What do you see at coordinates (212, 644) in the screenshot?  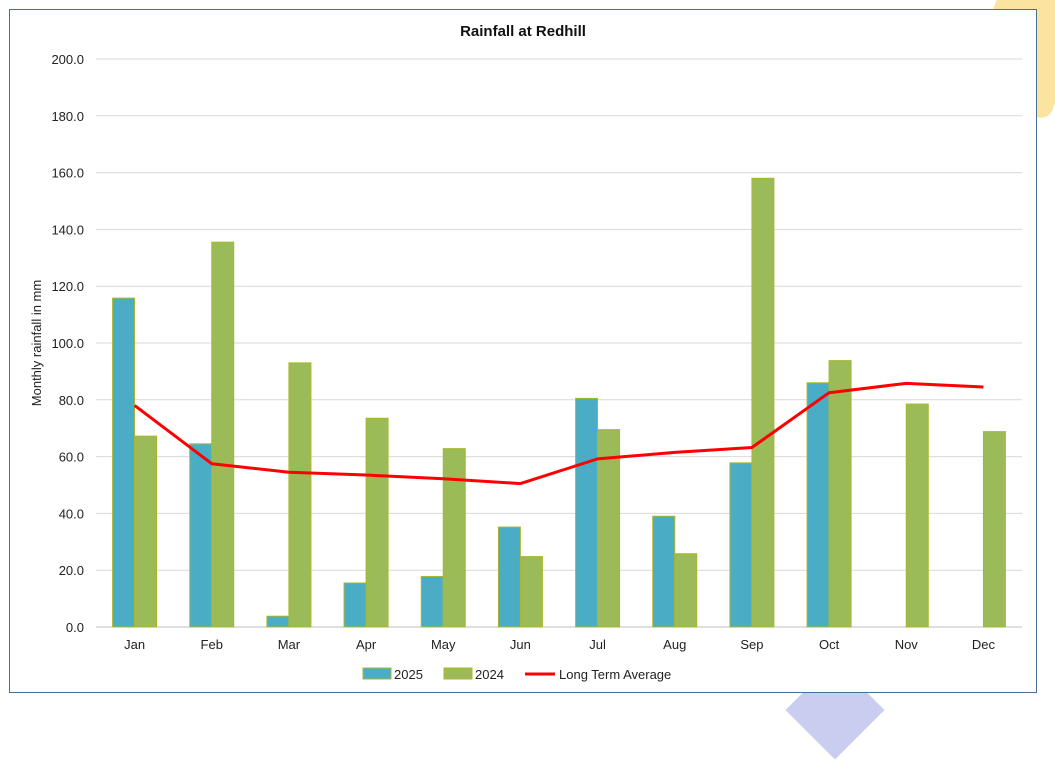 I see `x-tick-label: Feb` at bounding box center [212, 644].